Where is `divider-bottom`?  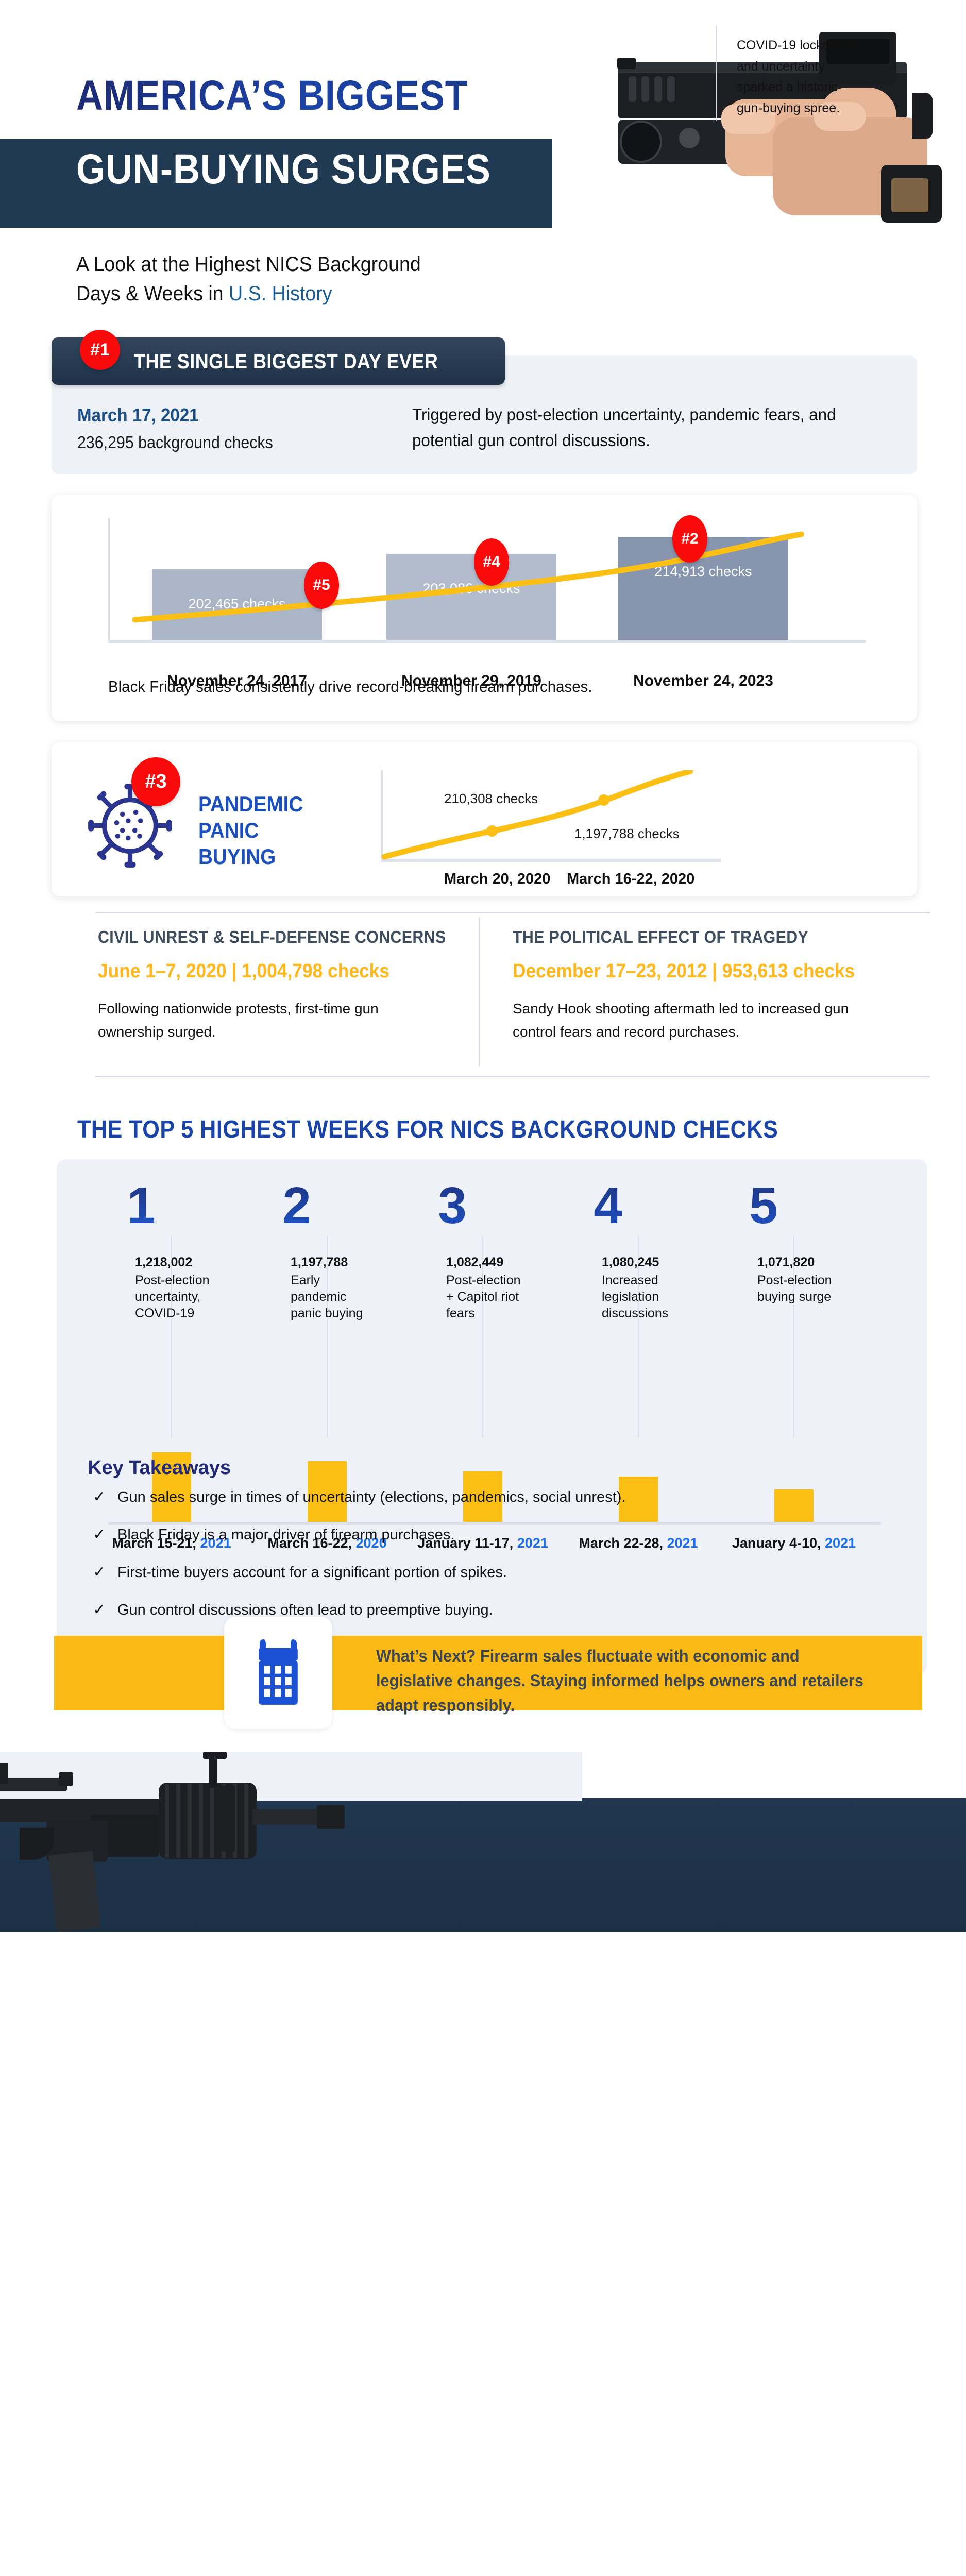 divider-bottom is located at coordinates (512, 1076).